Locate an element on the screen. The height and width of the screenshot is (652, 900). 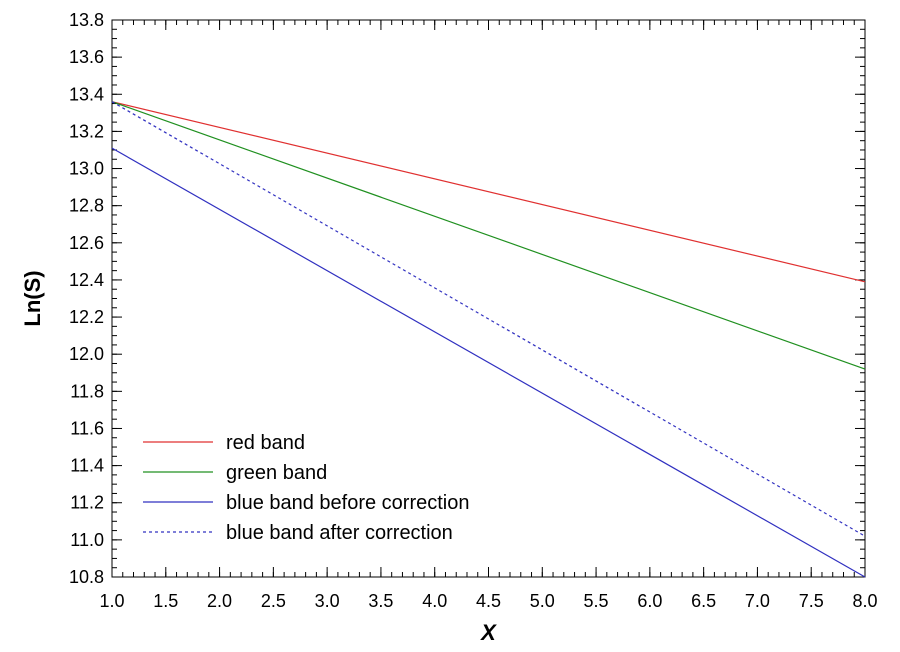
y-tick-label: 12.8 is located at coordinates (86, 206).